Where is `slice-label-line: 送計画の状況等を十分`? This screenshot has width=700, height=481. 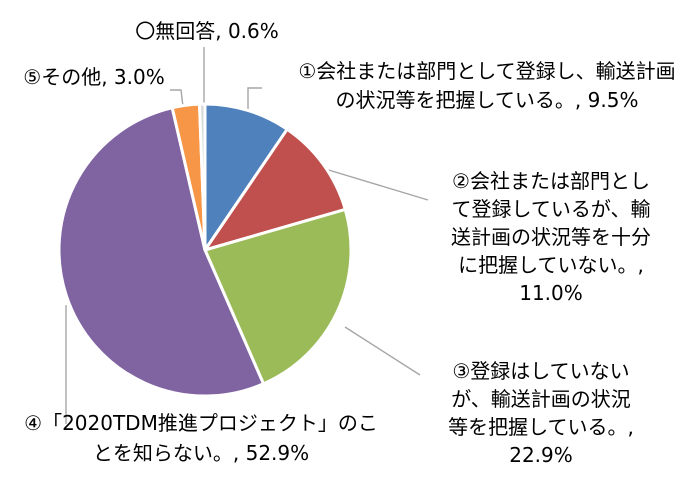 slice-label-line: 送計画の状況等を十分 is located at coordinates (551, 237).